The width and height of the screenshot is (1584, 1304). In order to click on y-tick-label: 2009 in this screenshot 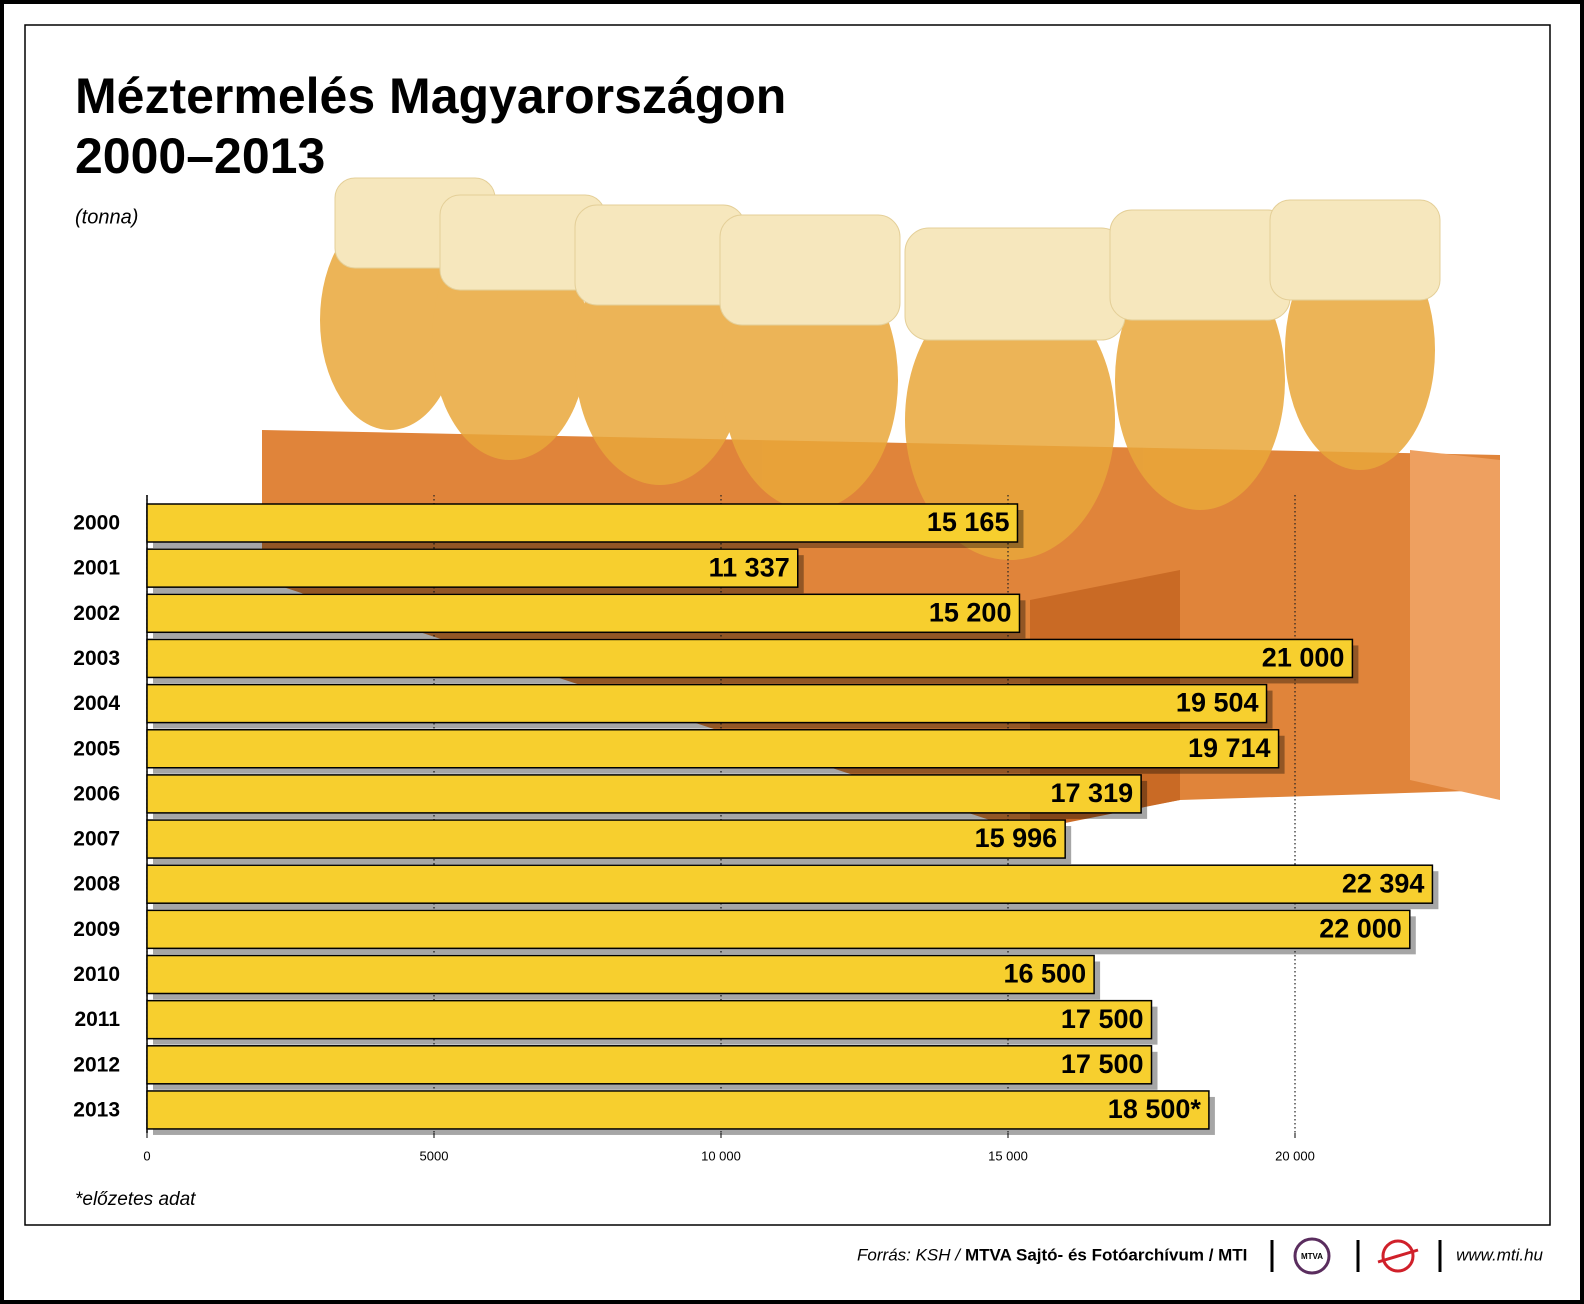, I will do `click(96, 929)`.